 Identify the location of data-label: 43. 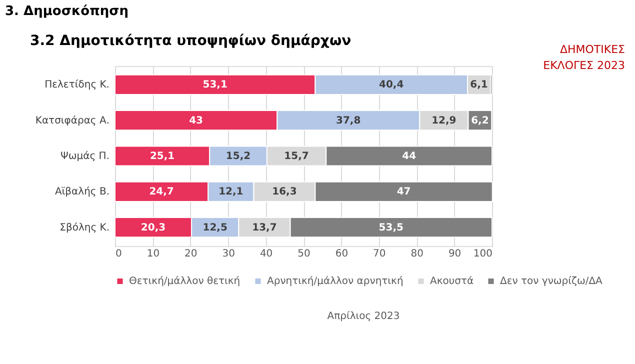
(196, 120).